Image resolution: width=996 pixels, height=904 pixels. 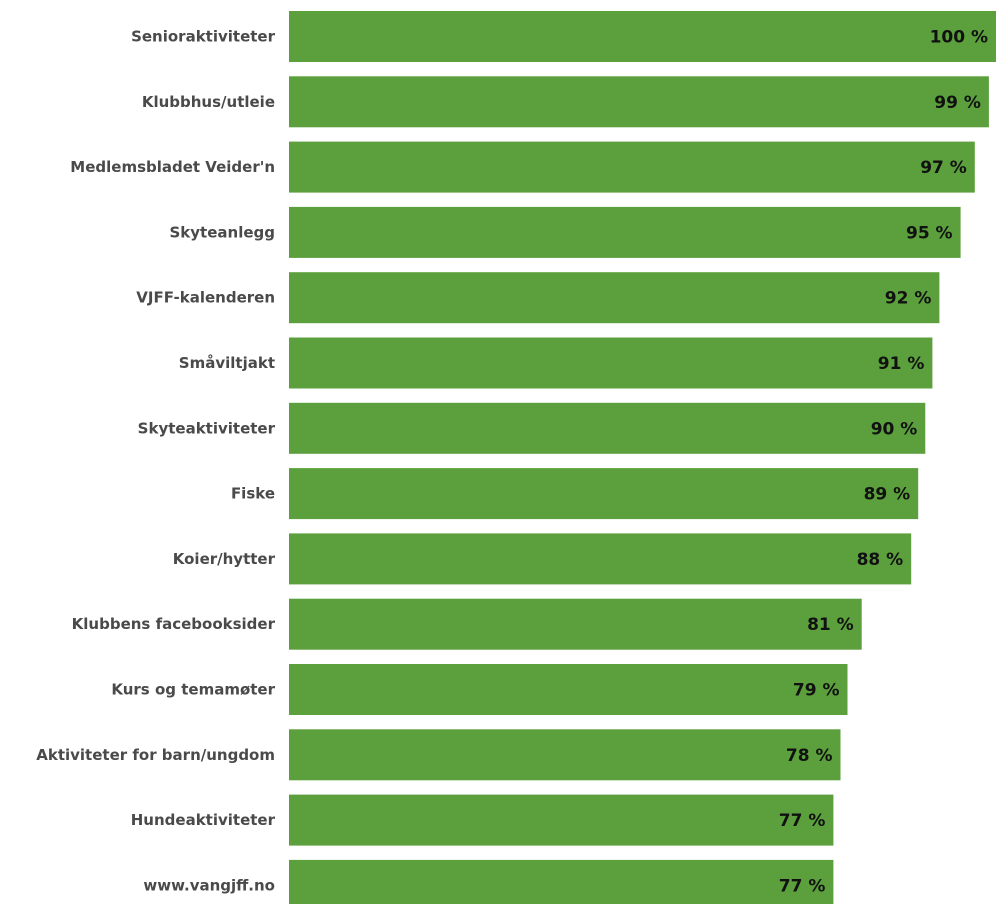 What do you see at coordinates (908, 299) in the screenshot?
I see `value-label: 92 %` at bounding box center [908, 299].